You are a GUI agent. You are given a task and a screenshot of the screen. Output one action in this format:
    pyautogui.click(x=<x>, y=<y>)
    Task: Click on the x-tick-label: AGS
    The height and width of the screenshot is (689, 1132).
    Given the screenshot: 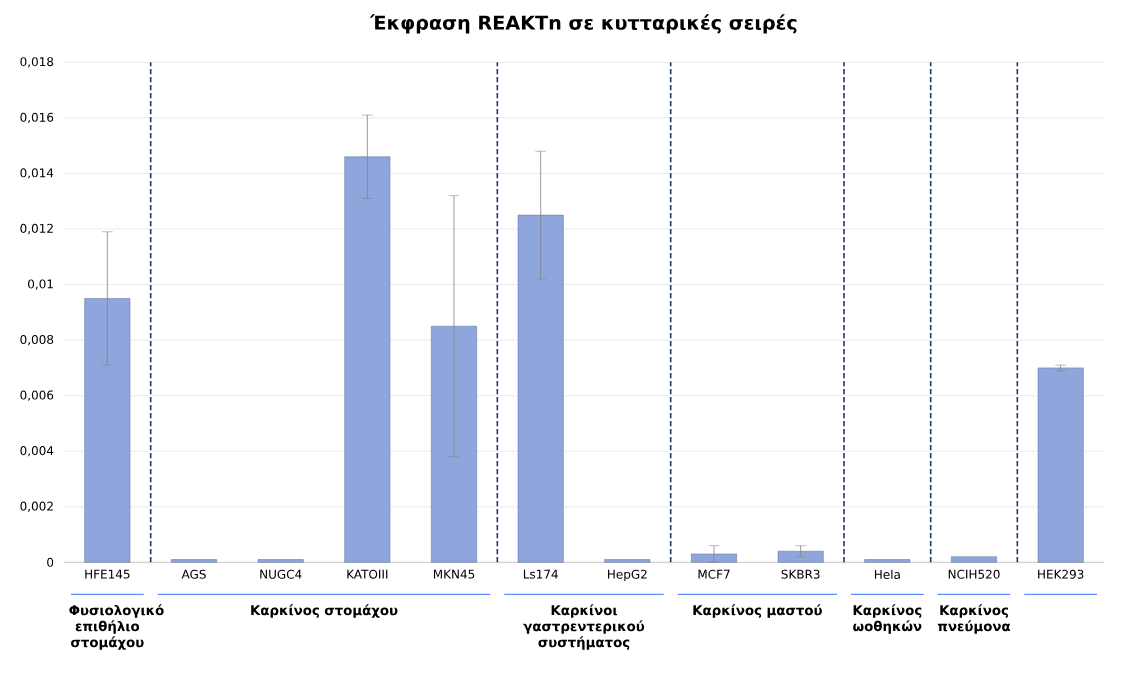 What is the action you would take?
    pyautogui.click(x=193, y=574)
    